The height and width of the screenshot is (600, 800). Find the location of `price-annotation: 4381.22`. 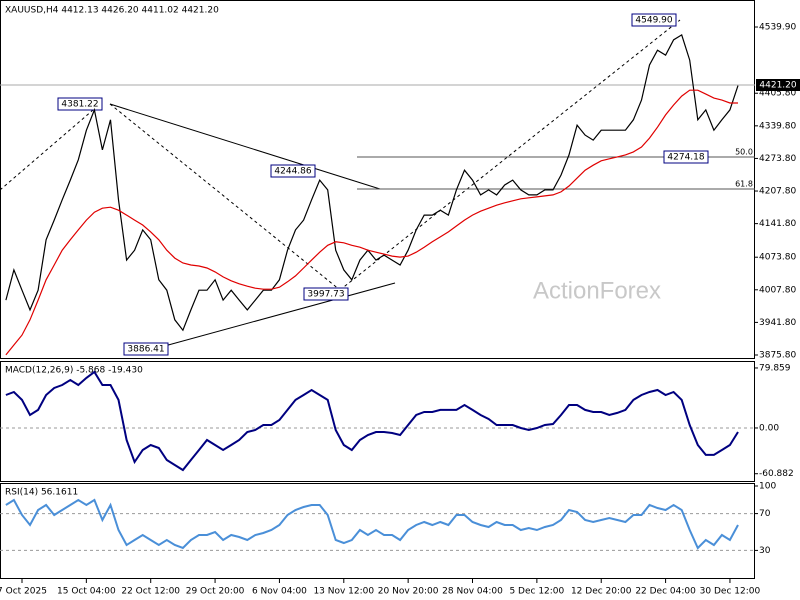

price-annotation: 4381.22 is located at coordinates (79, 105).